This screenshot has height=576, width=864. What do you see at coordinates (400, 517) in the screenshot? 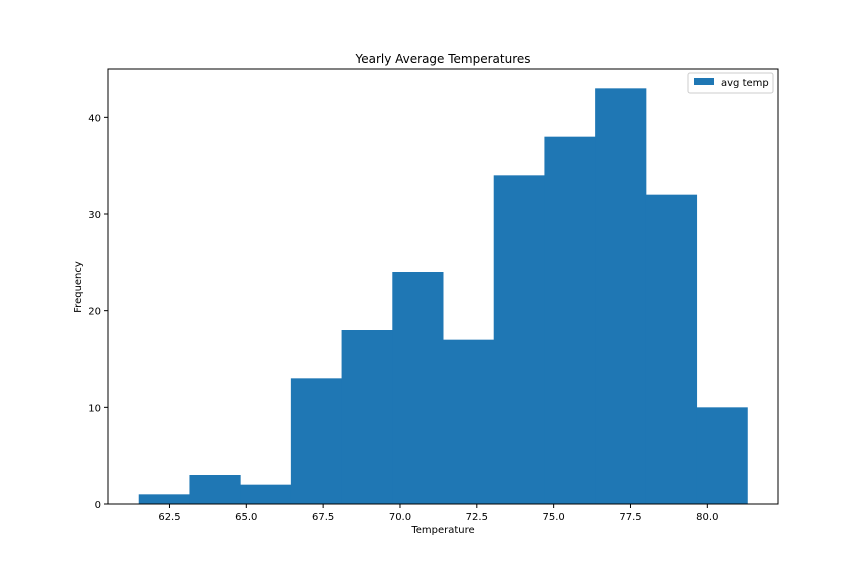
I see `x-tick-label: 70.0` at bounding box center [400, 517].